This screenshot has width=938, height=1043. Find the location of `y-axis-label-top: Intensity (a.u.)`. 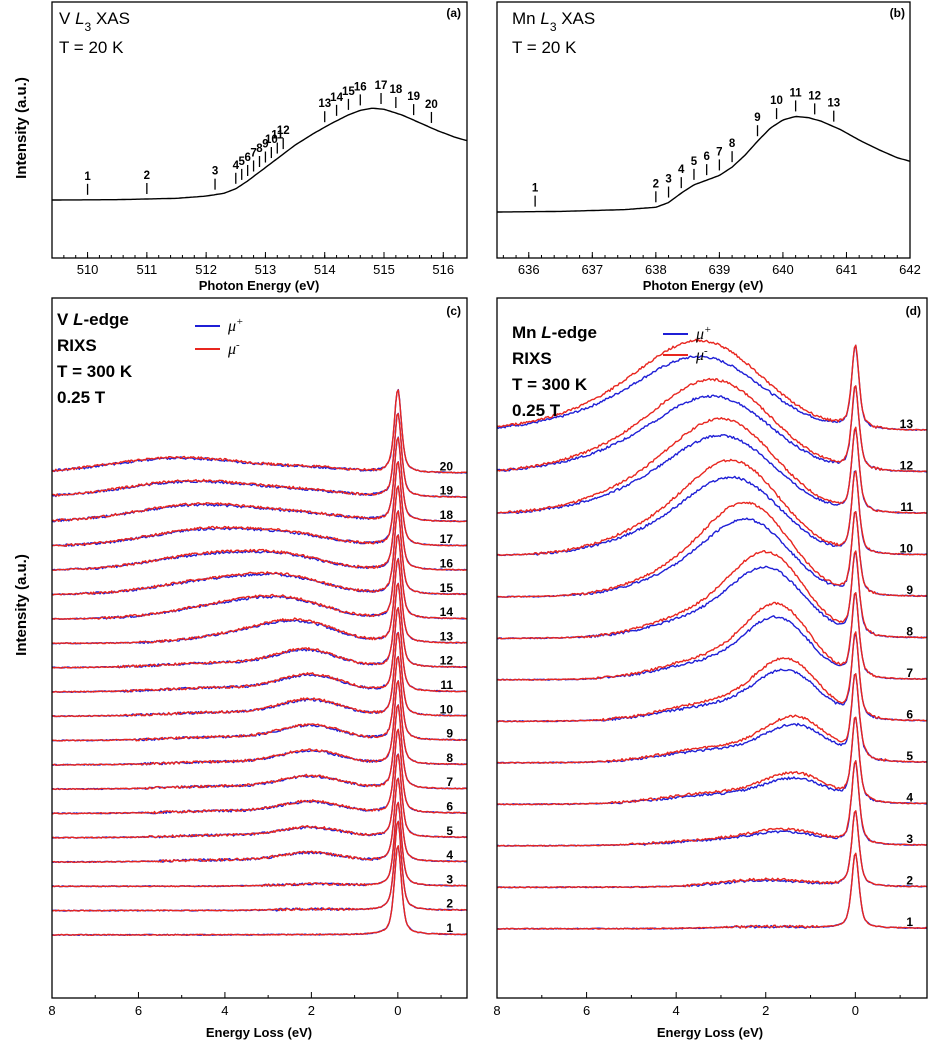

y-axis-label-top: Intensity (a.u.) is located at coordinates (21, 128).